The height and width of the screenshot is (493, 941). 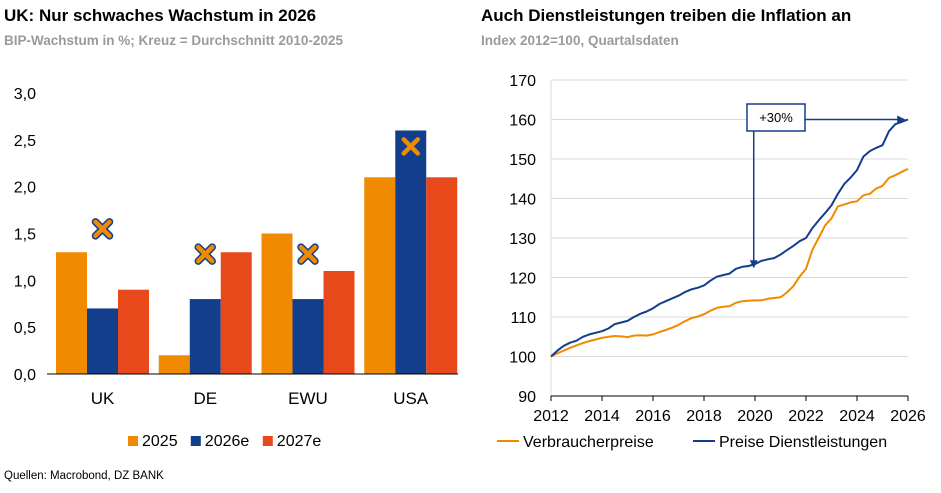 I want to click on bar-2027e-de, so click(x=236, y=313).